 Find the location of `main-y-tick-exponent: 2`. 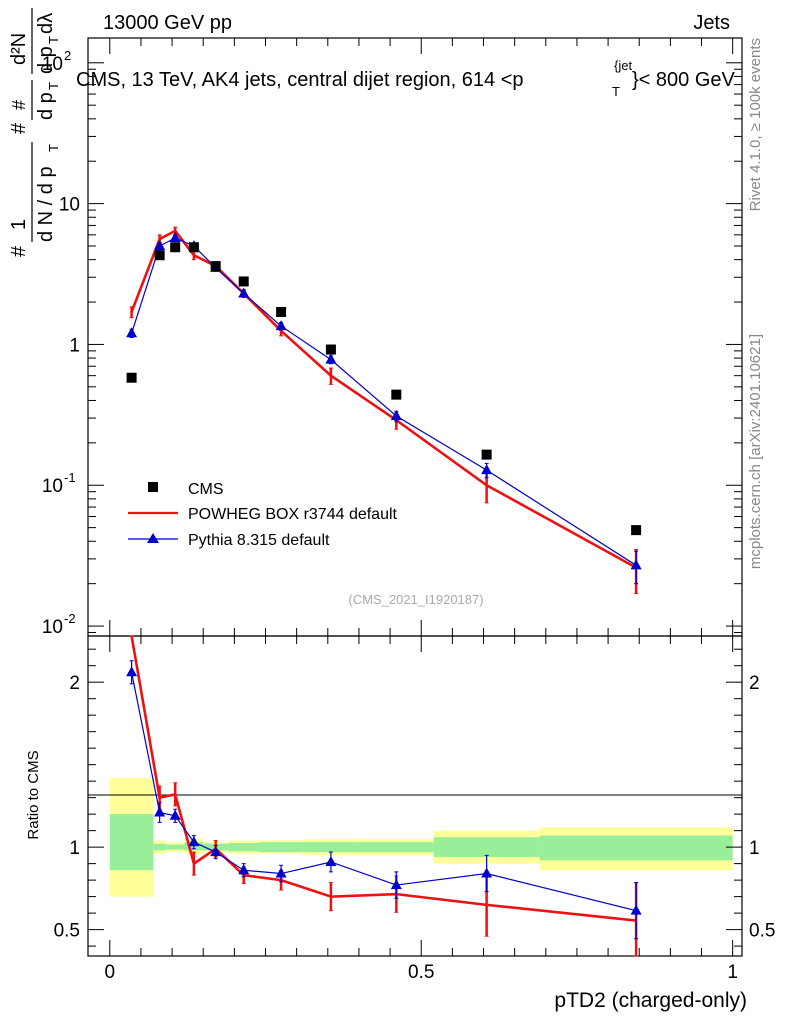

main-y-tick-exponent: 2 is located at coordinates (67, 55).